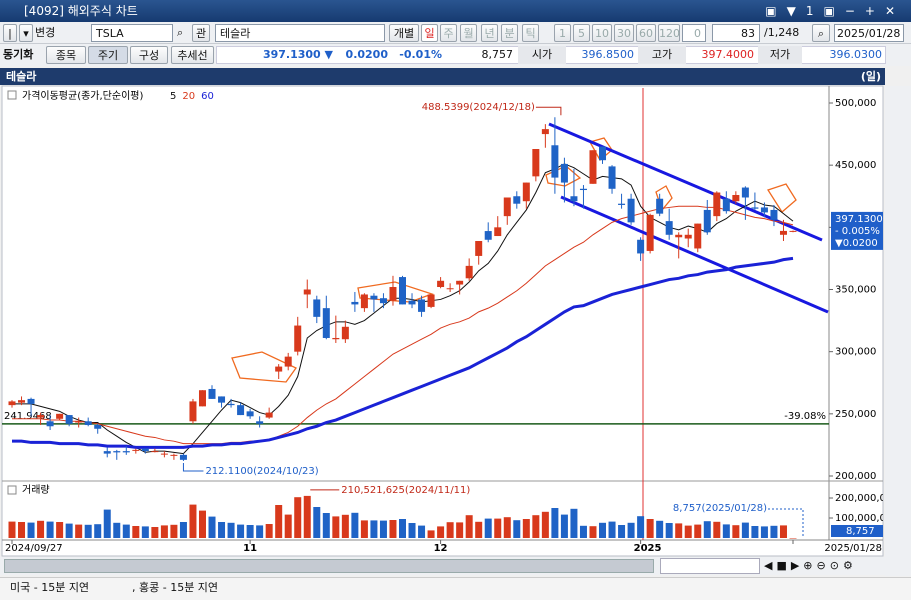 This screenshot has height=600, width=911. Describe the element at coordinates (856, 54) in the screenshot. I see `low: 396.0300` at that location.